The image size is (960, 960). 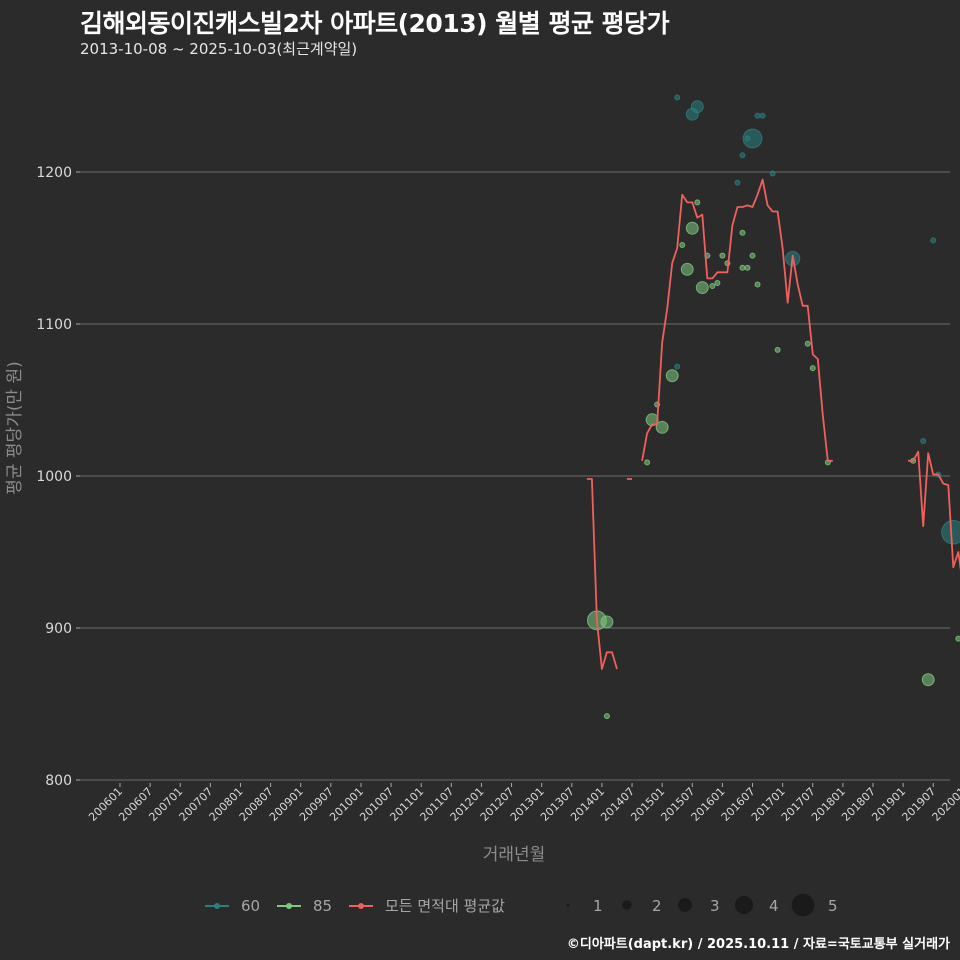 I want to click on legend-size-label: 3, so click(x=715, y=906).